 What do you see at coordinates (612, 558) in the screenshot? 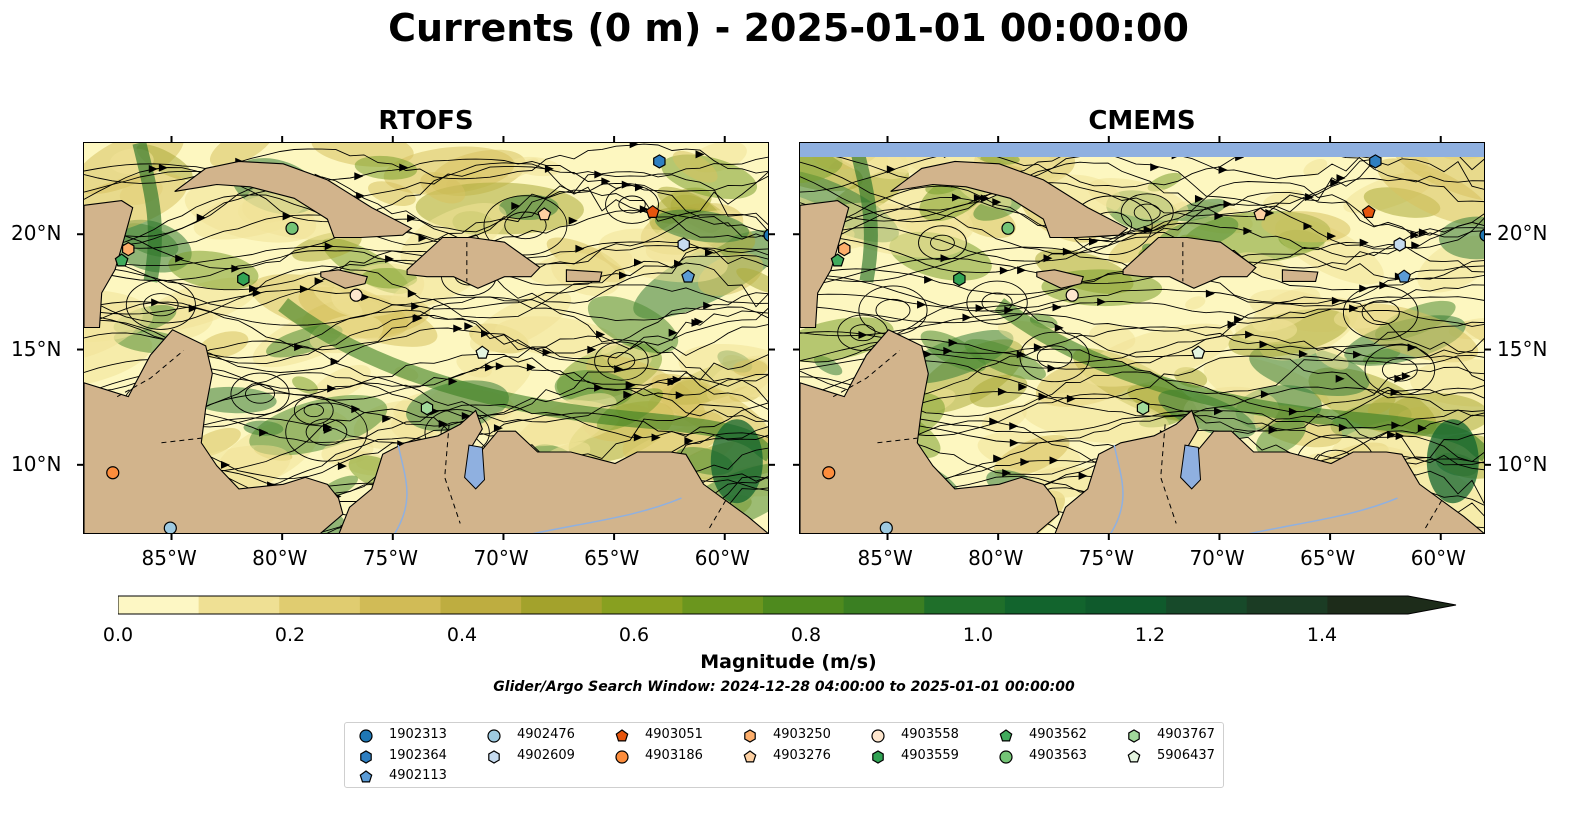
I see `lon-tick-label: 65°W` at bounding box center [612, 558].